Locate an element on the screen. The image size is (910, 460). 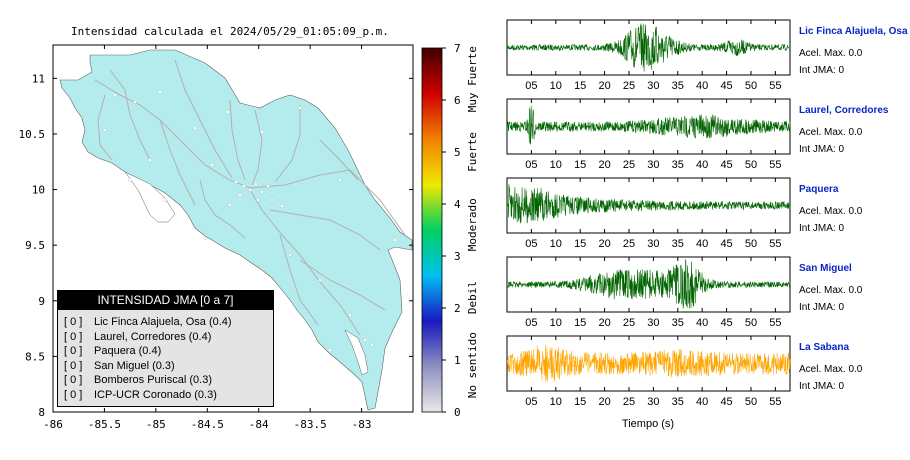
colorbar-tick-label: 6 is located at coordinates (457, 100).